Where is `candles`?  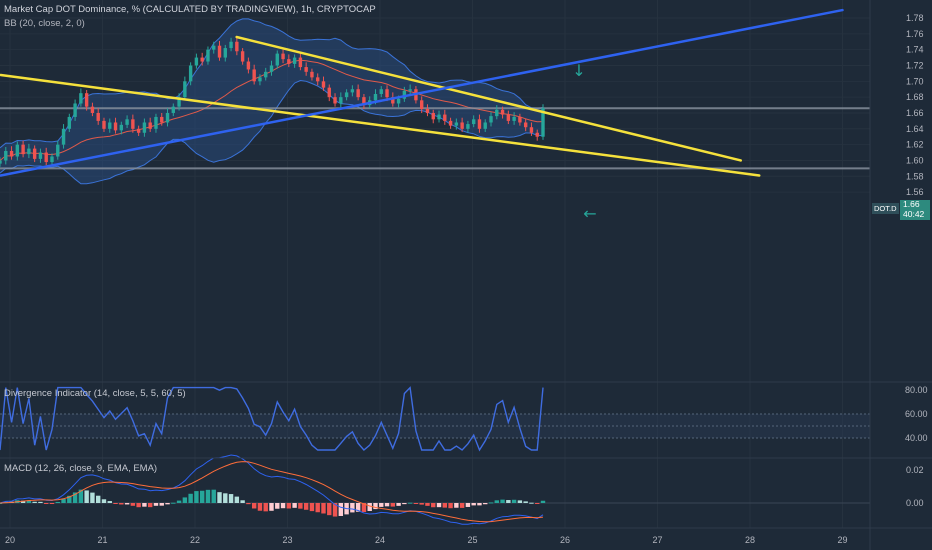 candles is located at coordinates (272, 101).